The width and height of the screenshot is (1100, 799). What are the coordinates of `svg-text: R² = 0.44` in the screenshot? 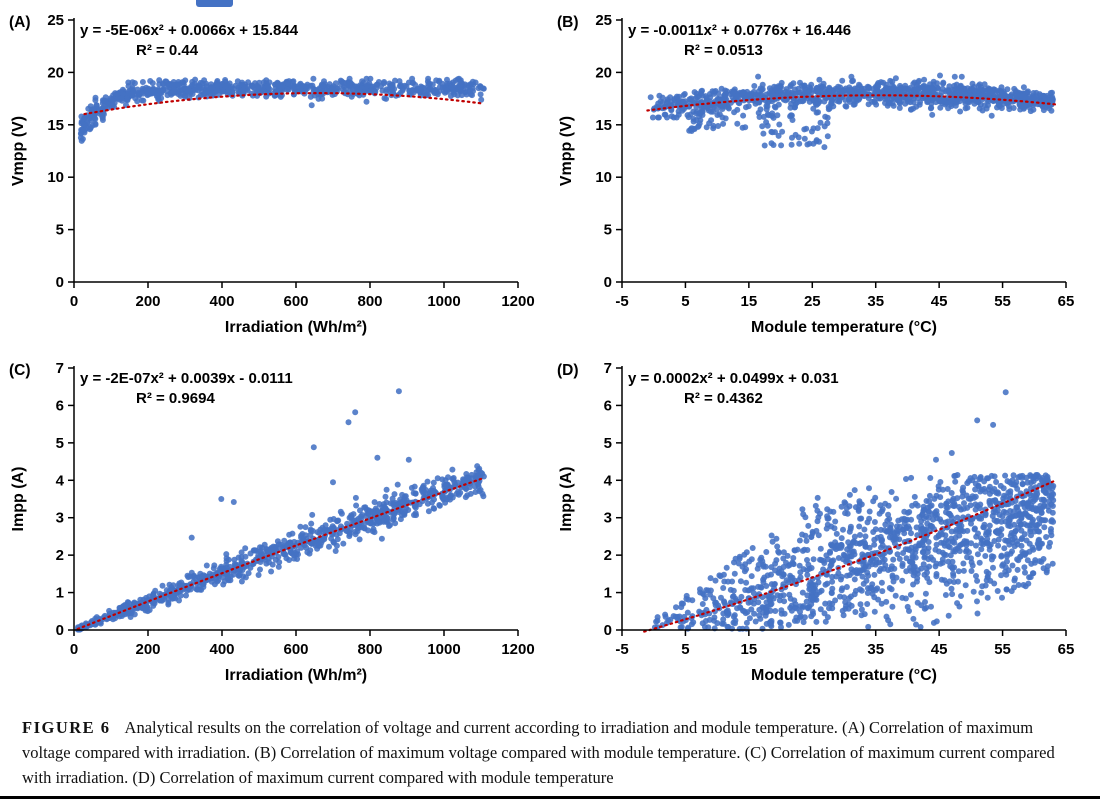 It's located at (167, 50).